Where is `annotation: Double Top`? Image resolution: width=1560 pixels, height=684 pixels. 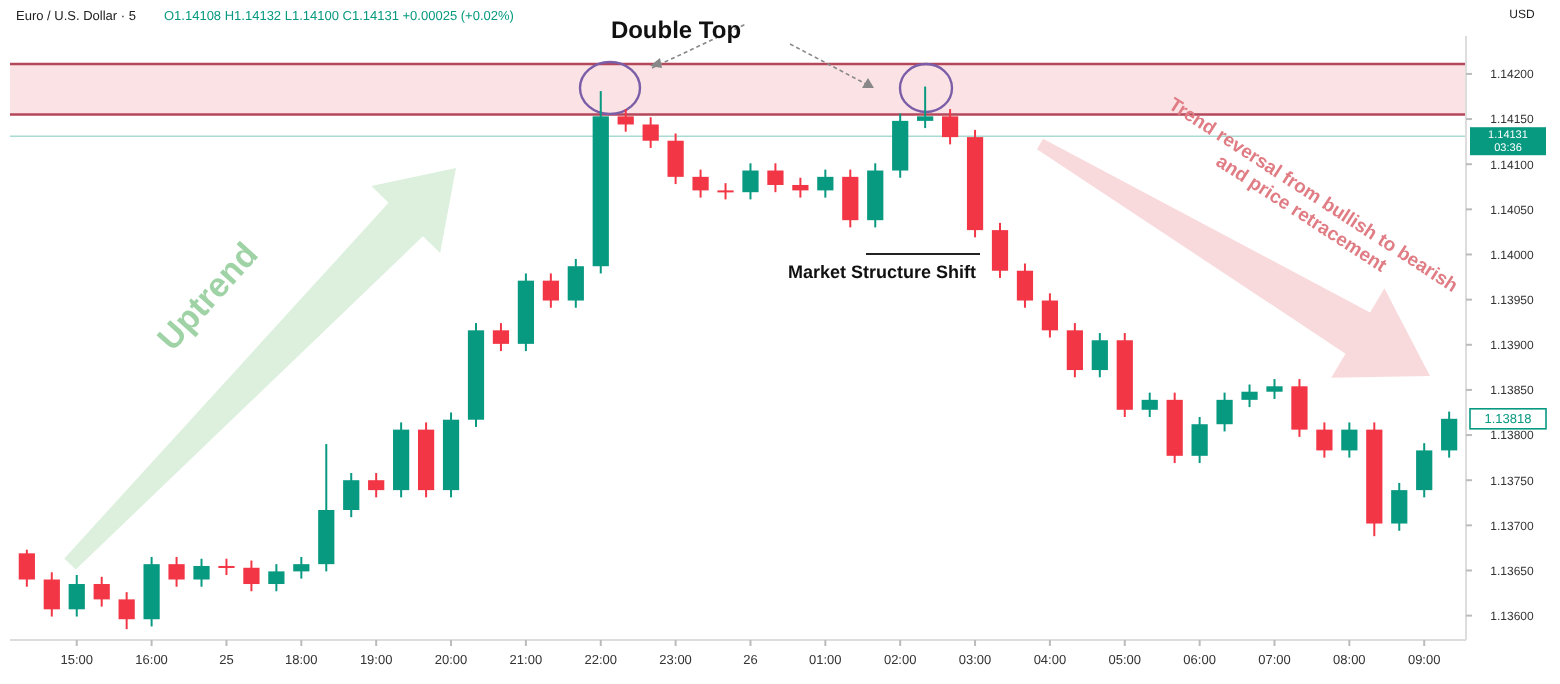 annotation: Double Top is located at coordinates (676, 30).